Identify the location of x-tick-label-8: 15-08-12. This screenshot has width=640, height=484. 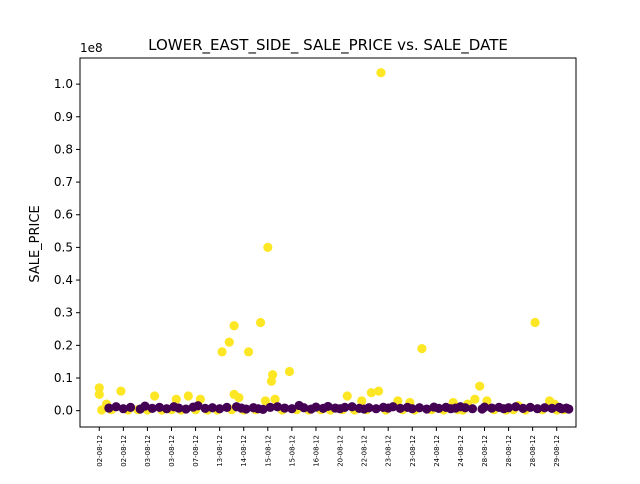
(292, 451).